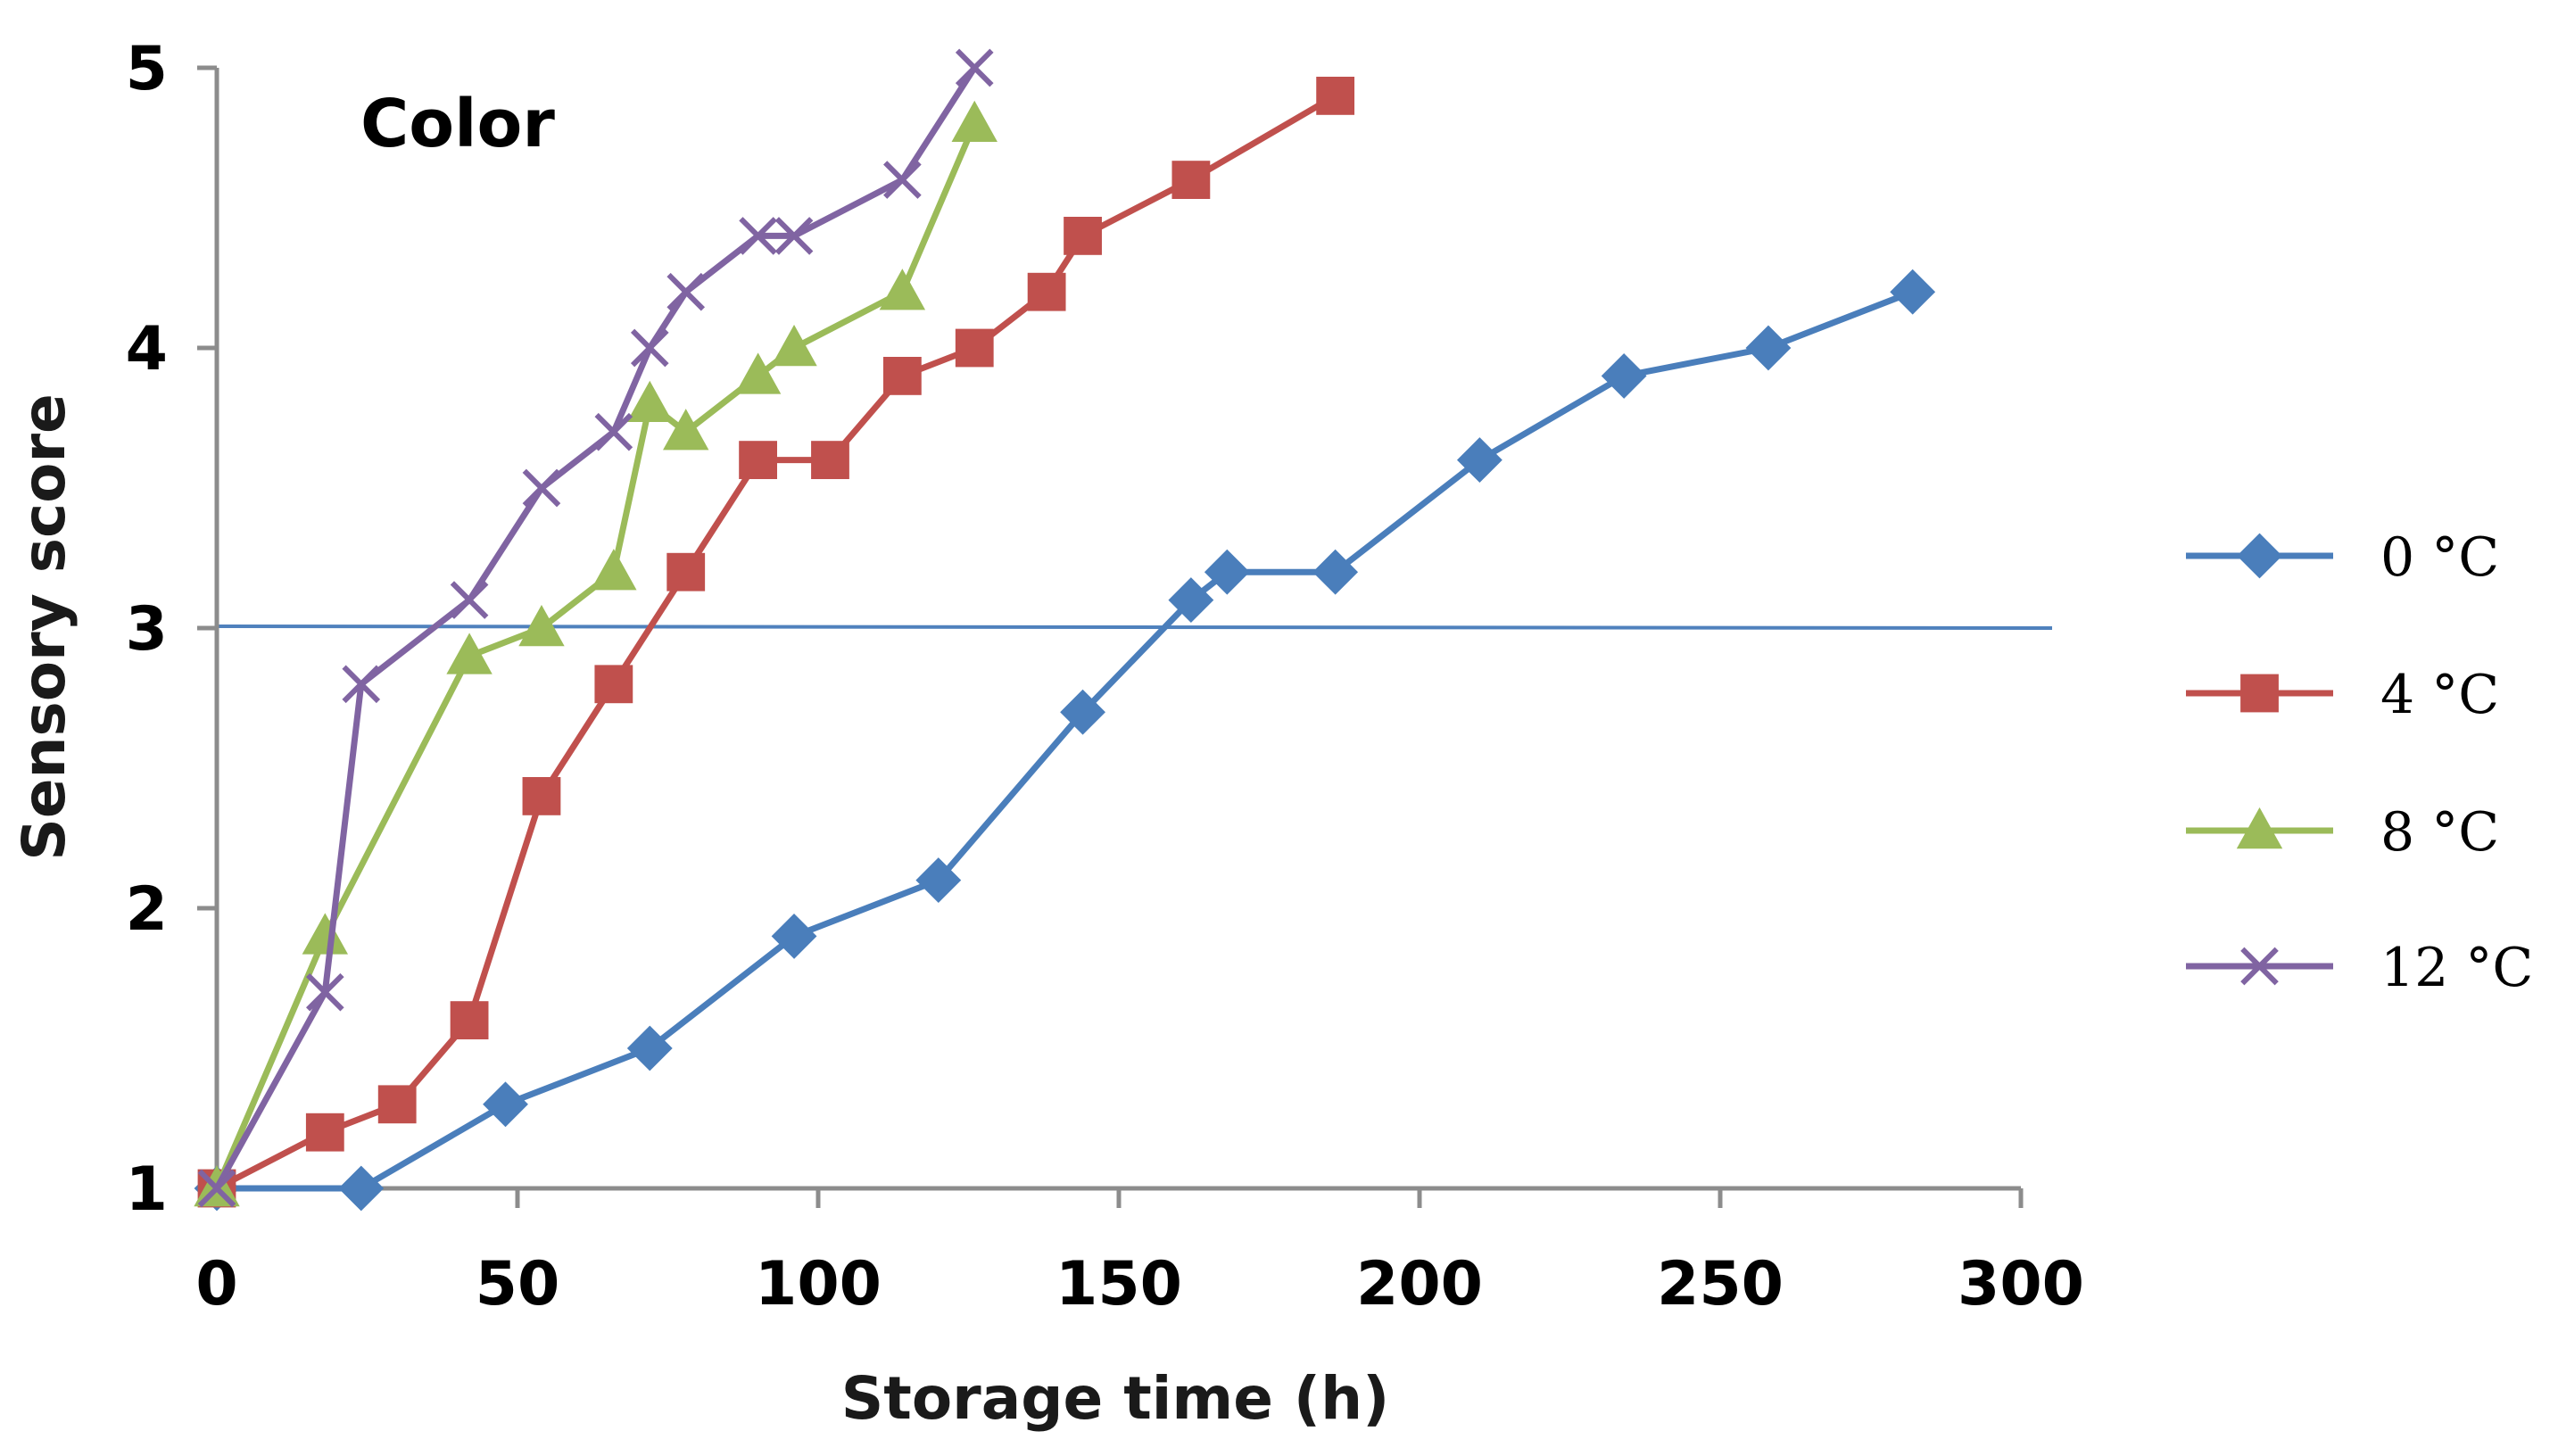 Image resolution: width=2558 pixels, height=1456 pixels. Describe the element at coordinates (147, 909) in the screenshot. I see `y-tick-label: 2` at that location.